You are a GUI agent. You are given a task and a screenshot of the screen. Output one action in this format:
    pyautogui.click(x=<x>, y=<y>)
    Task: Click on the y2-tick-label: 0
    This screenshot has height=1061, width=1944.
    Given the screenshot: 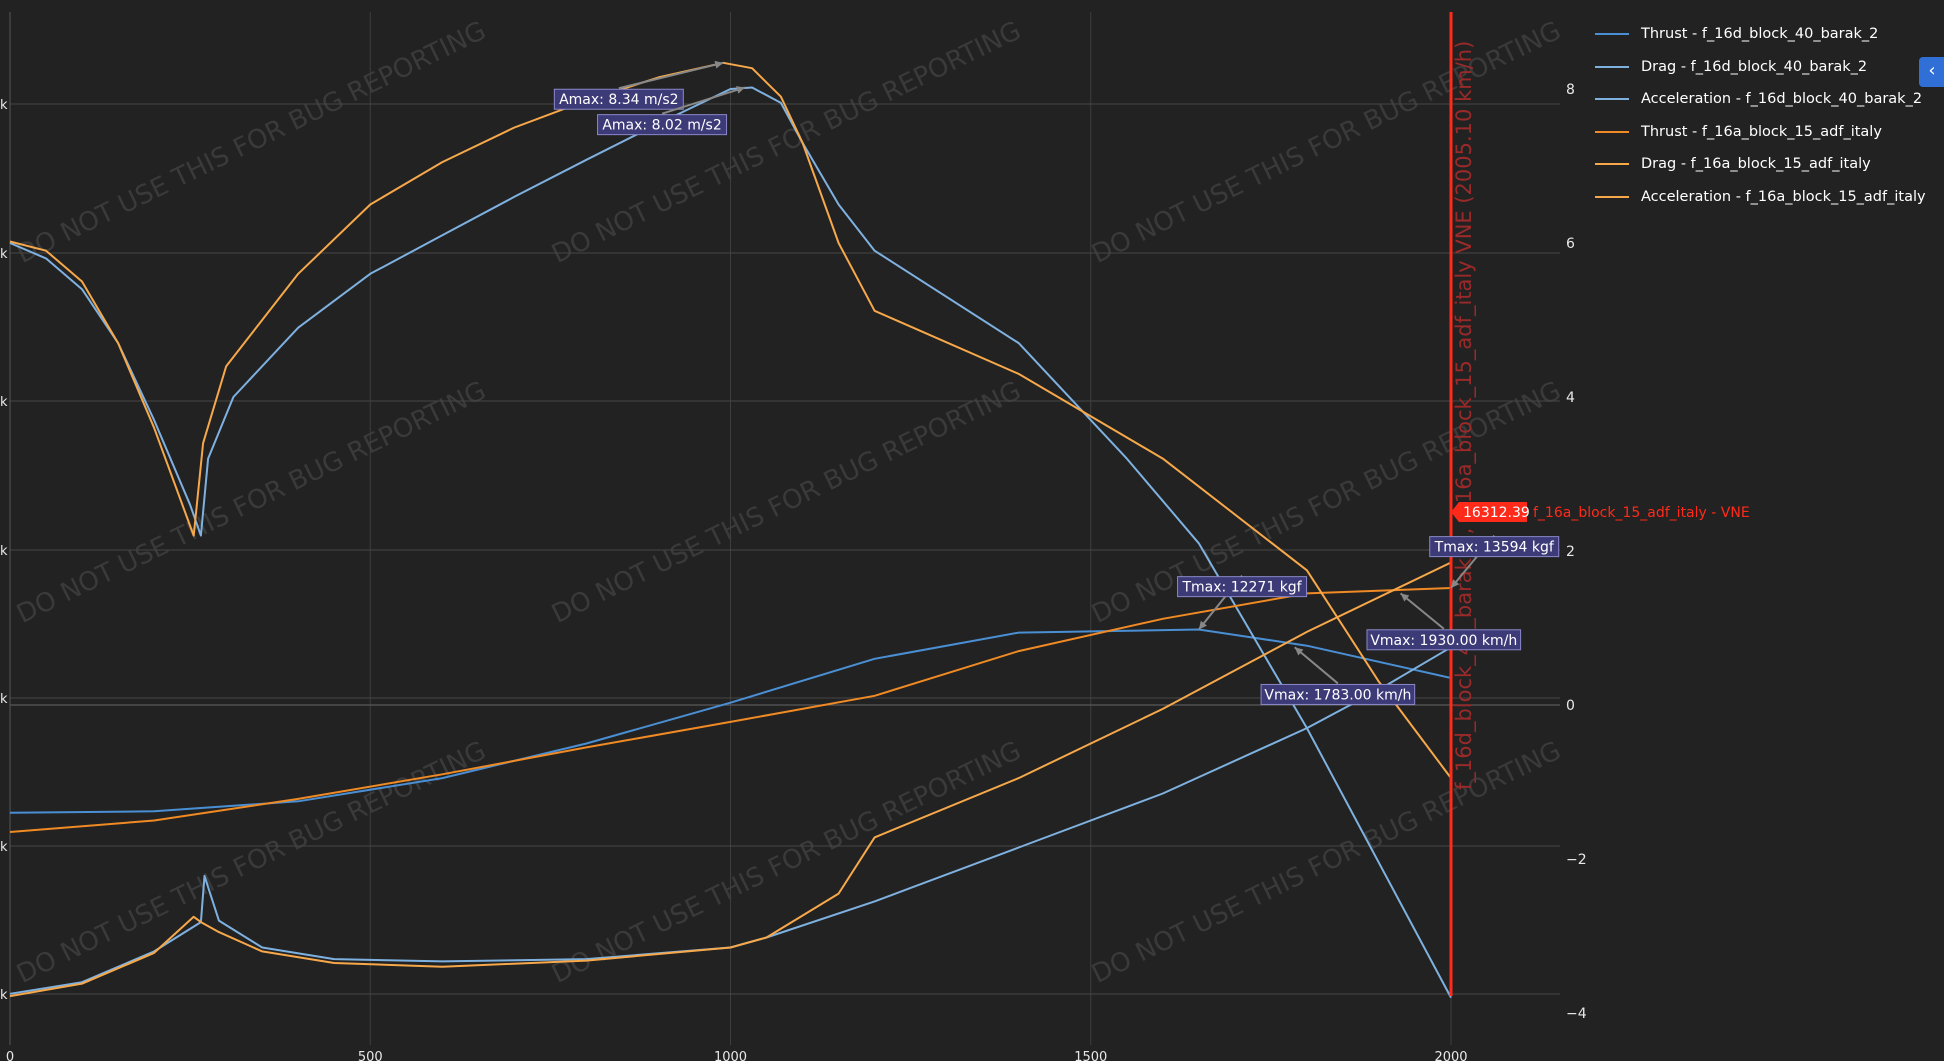 What is the action you would take?
    pyautogui.click(x=1570, y=706)
    